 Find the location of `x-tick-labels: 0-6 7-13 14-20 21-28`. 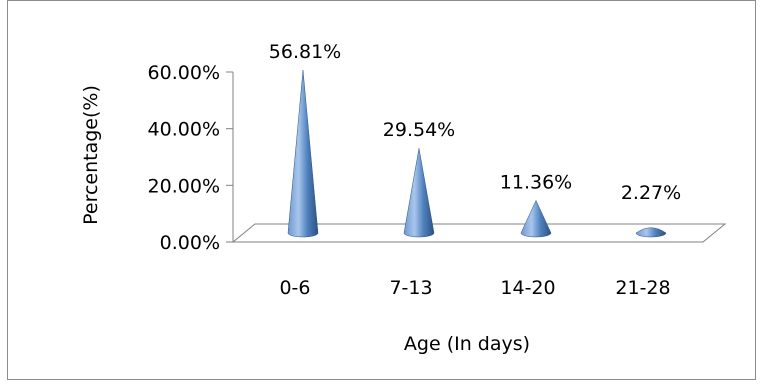

x-tick-labels: 0-6 7-13 14-20 21-28 is located at coordinates (474, 288).